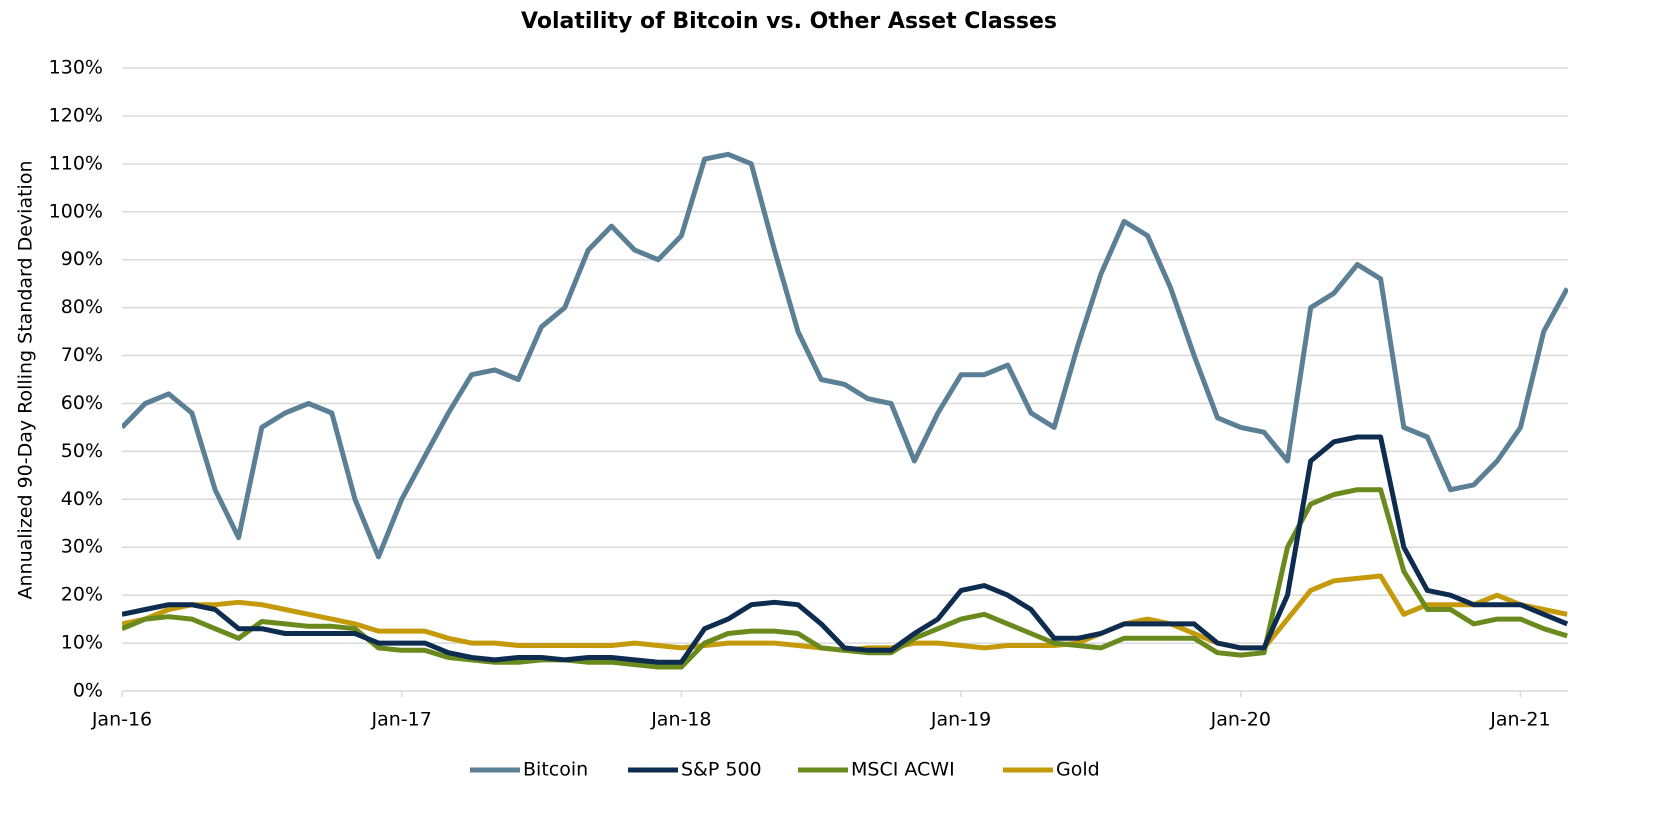 This screenshot has height=824, width=1654. I want to click on y-tick-label: 130%, so click(76, 68).